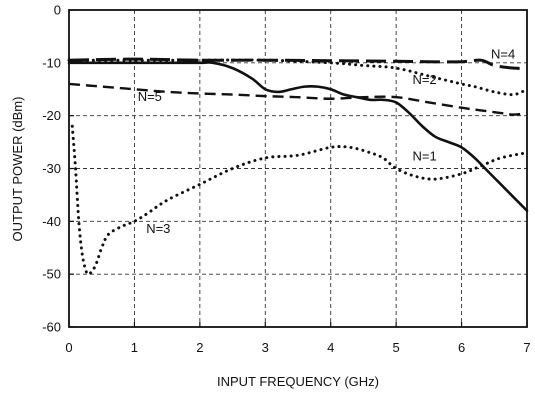 Image resolution: width=535 pixels, height=394 pixels. Describe the element at coordinates (68, 347) in the screenshot. I see `x-tick-label: 0` at that location.